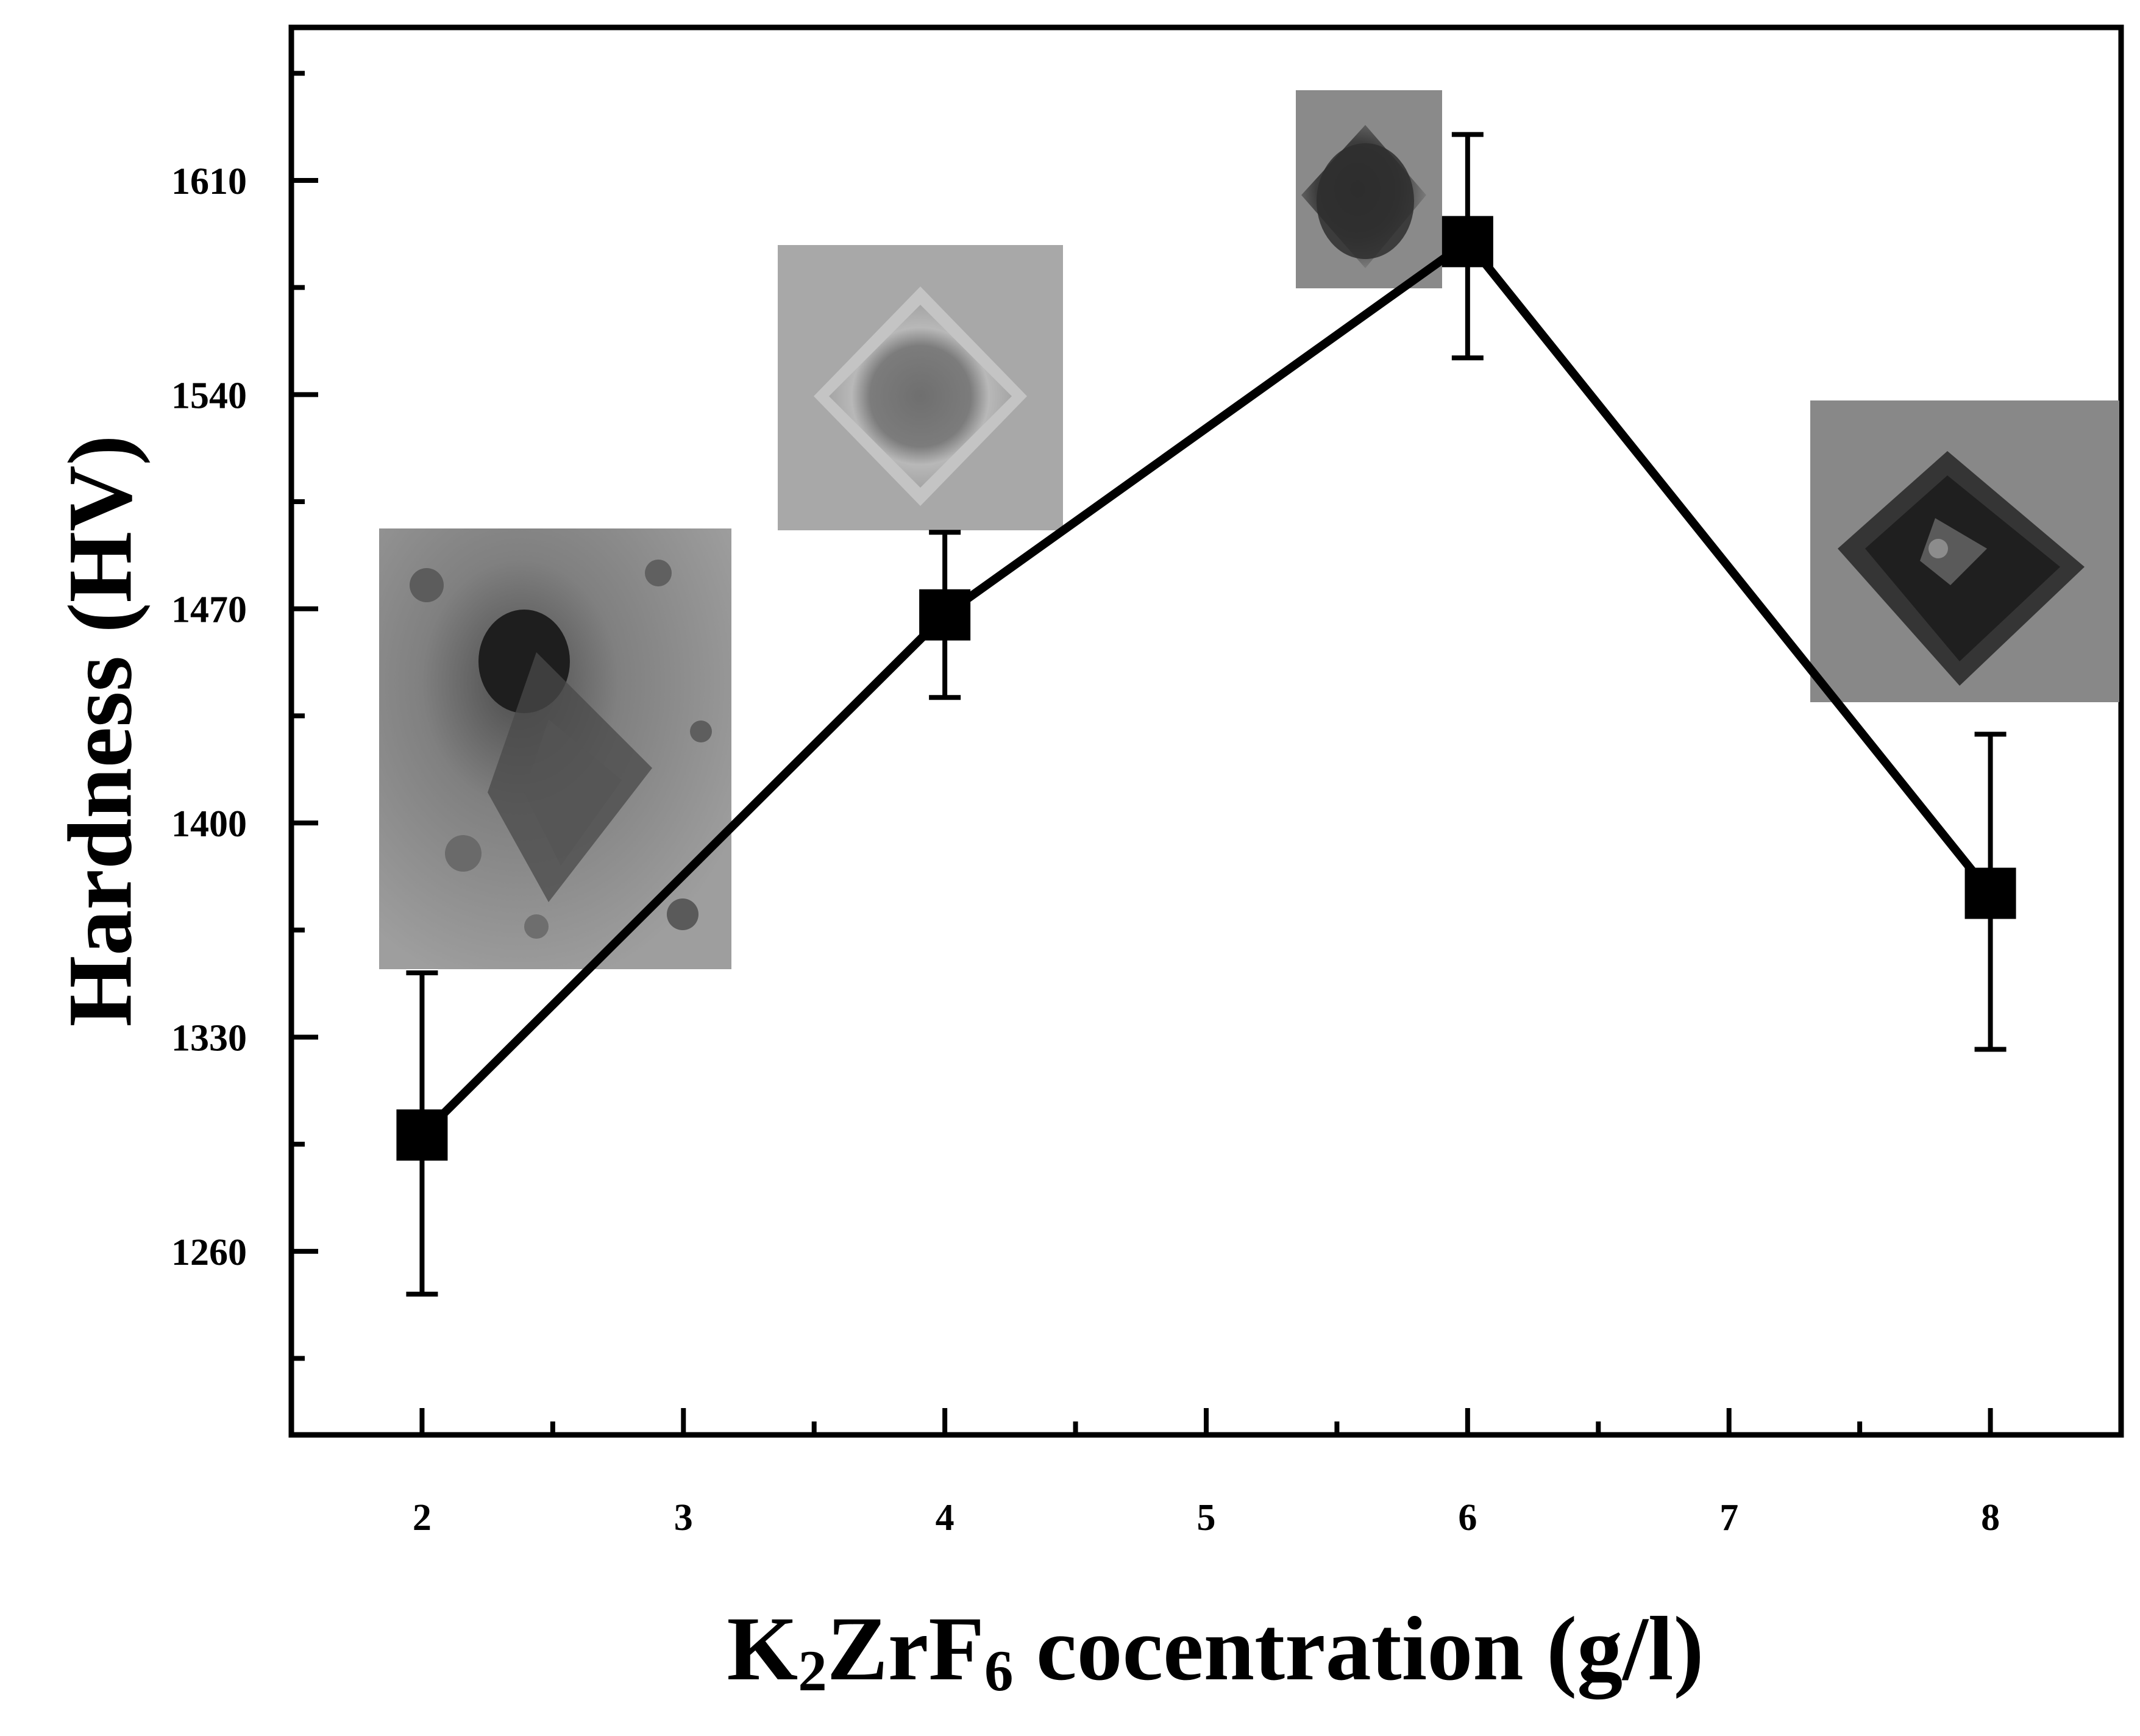  What do you see at coordinates (945, 1518) in the screenshot?
I see `x-tick-label: 4` at bounding box center [945, 1518].